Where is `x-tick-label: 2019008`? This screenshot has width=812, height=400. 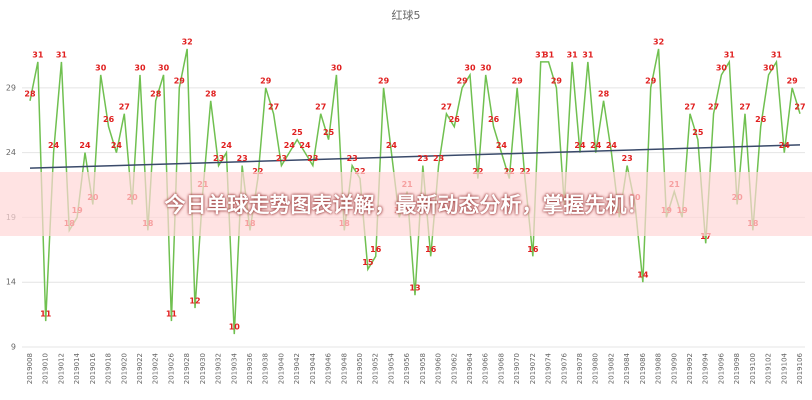 x-tick-label: 2019008 is located at coordinates (30, 368).